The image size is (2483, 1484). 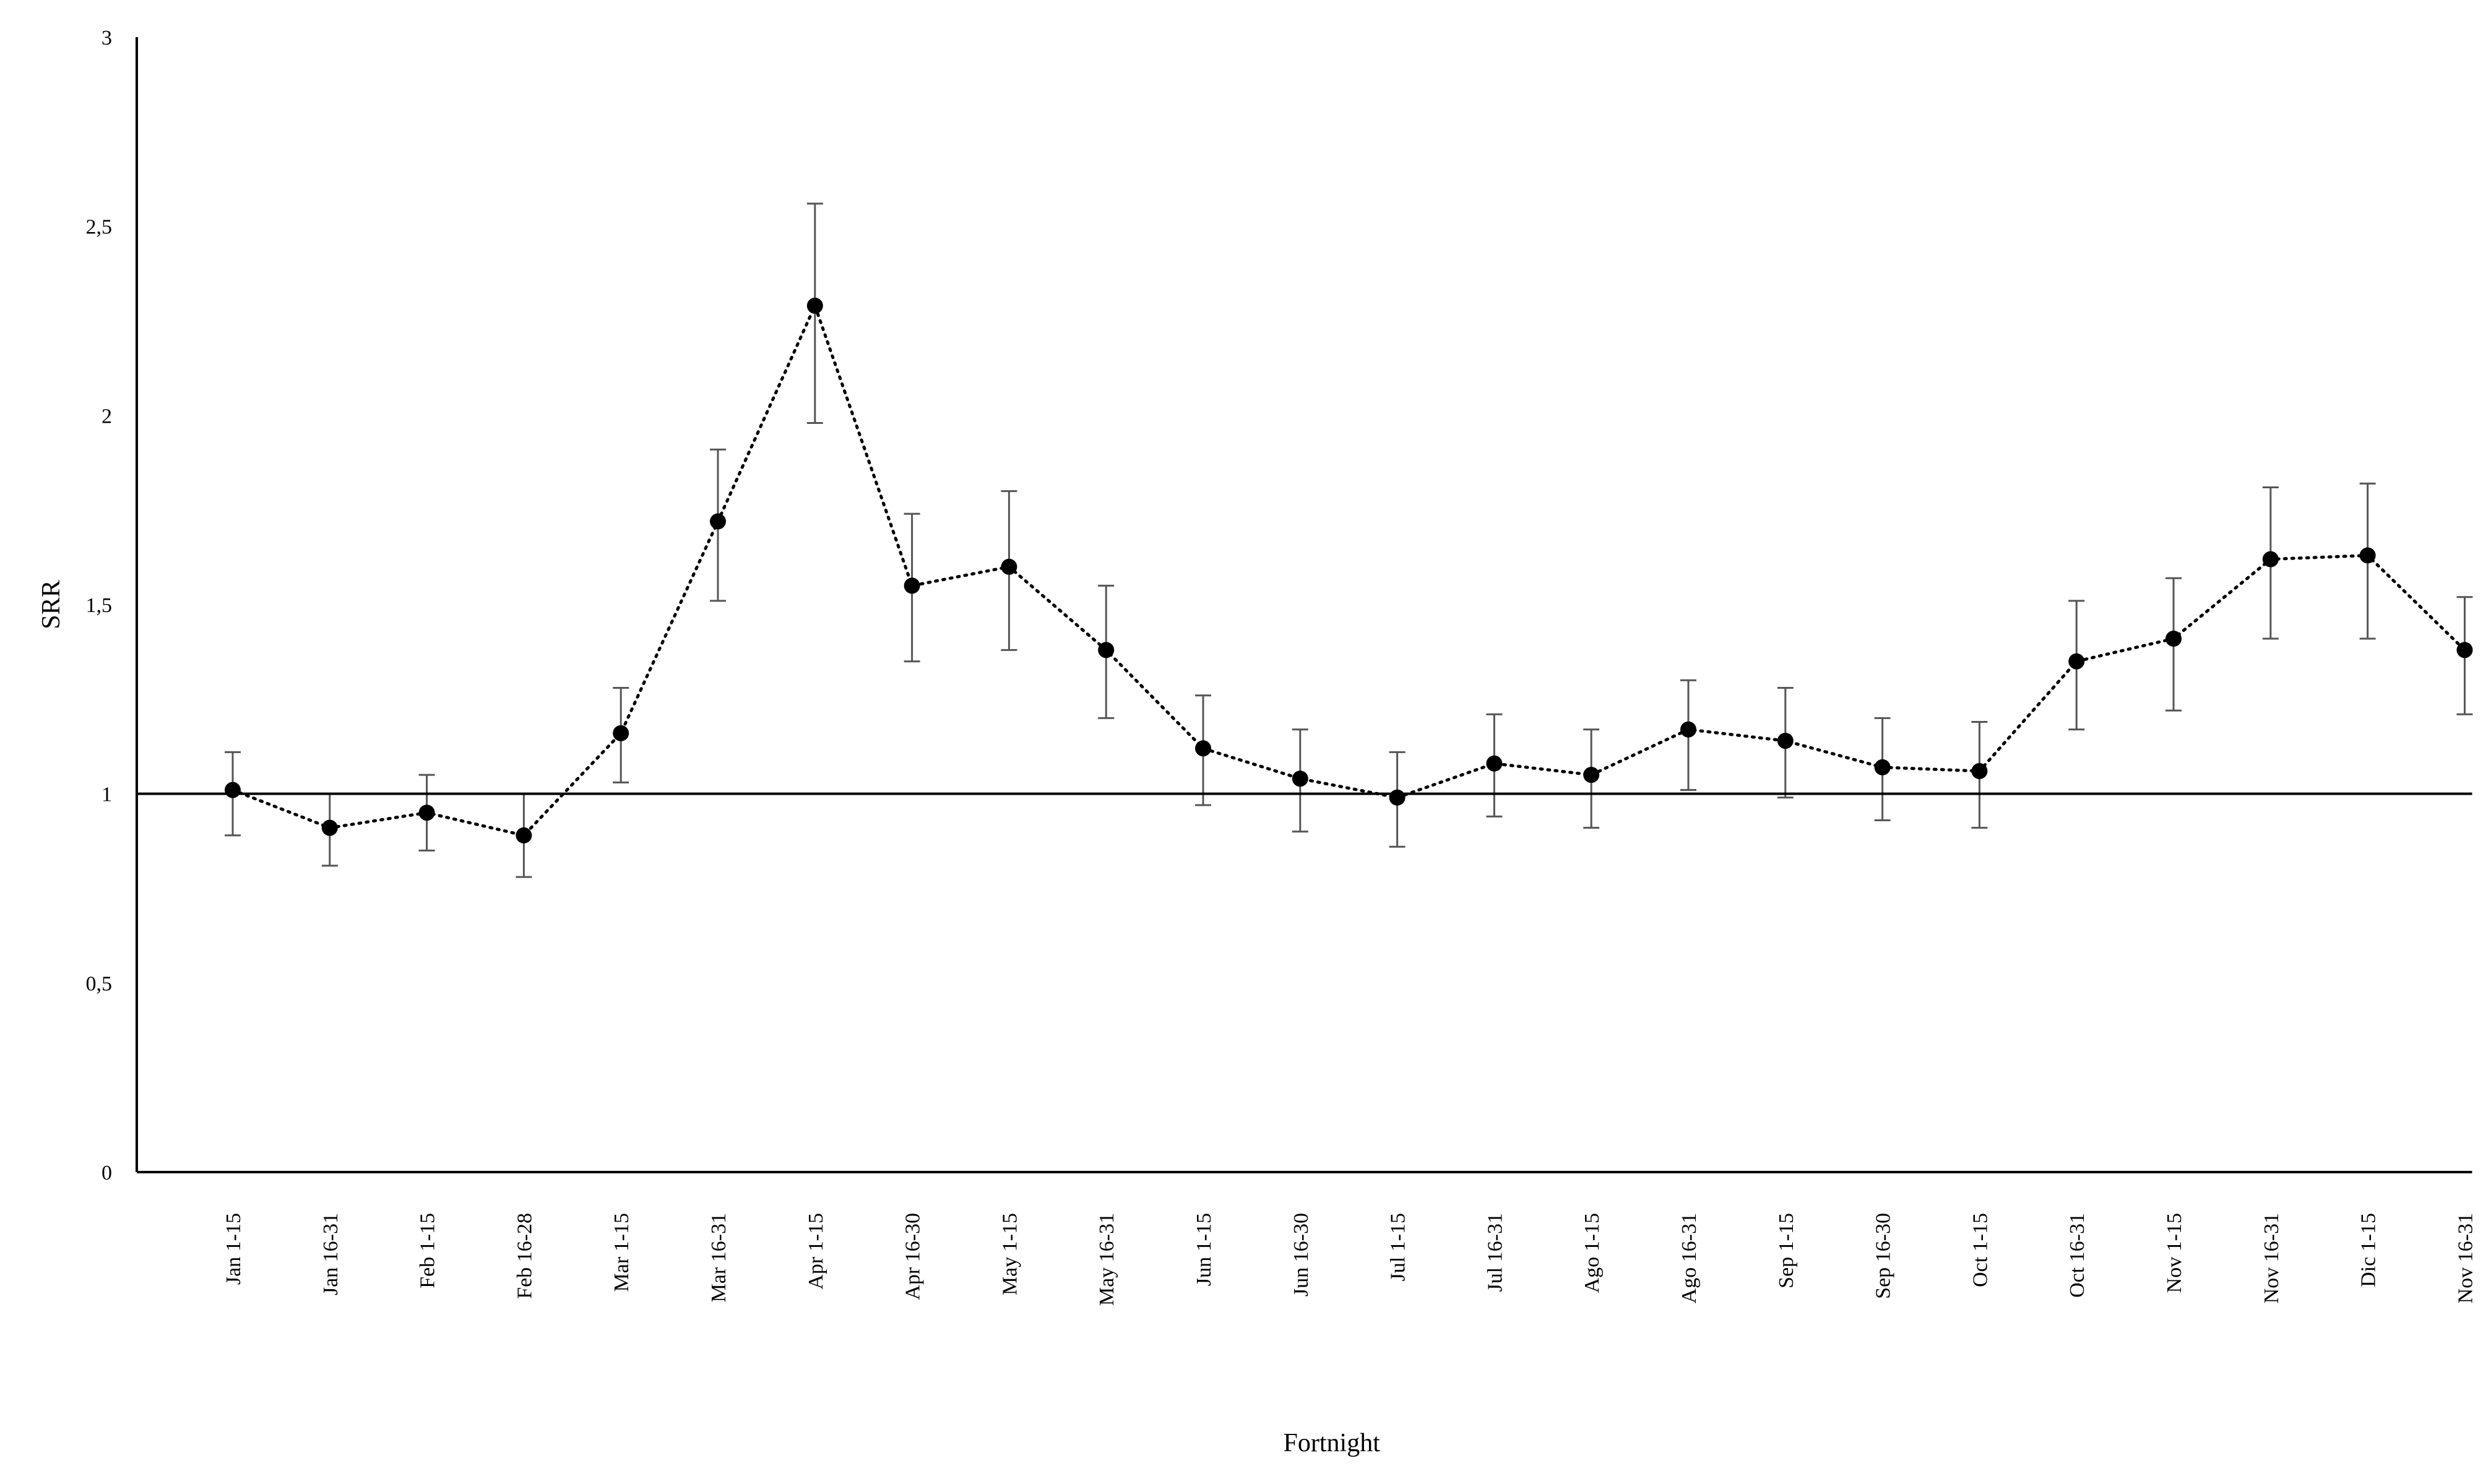 I want to click on x-tick-label: Ago 1-15, so click(x=1593, y=1253).